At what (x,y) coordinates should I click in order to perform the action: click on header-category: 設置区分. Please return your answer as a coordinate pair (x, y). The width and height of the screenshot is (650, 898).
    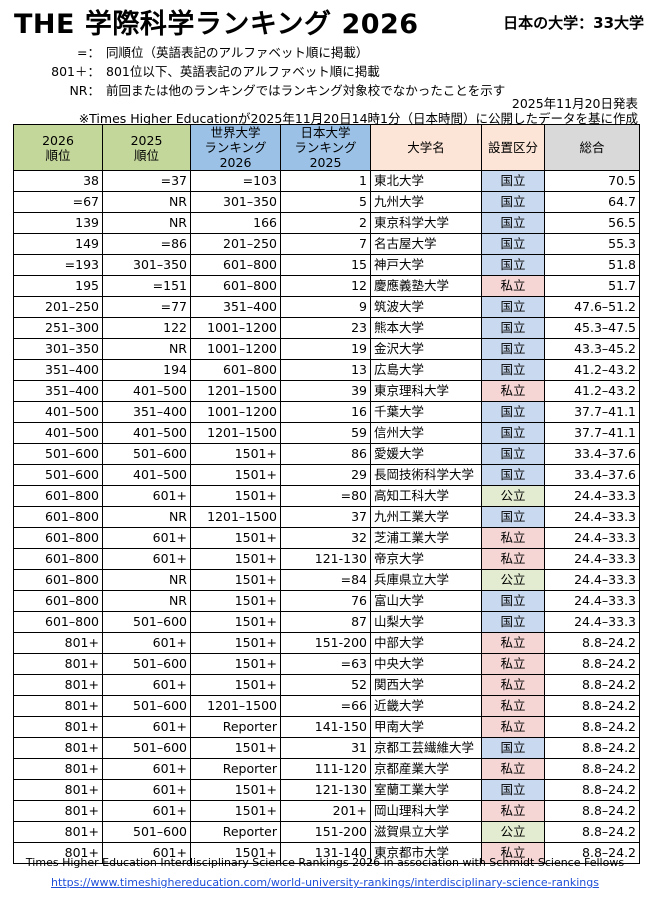
    Looking at the image, I should click on (513, 147).